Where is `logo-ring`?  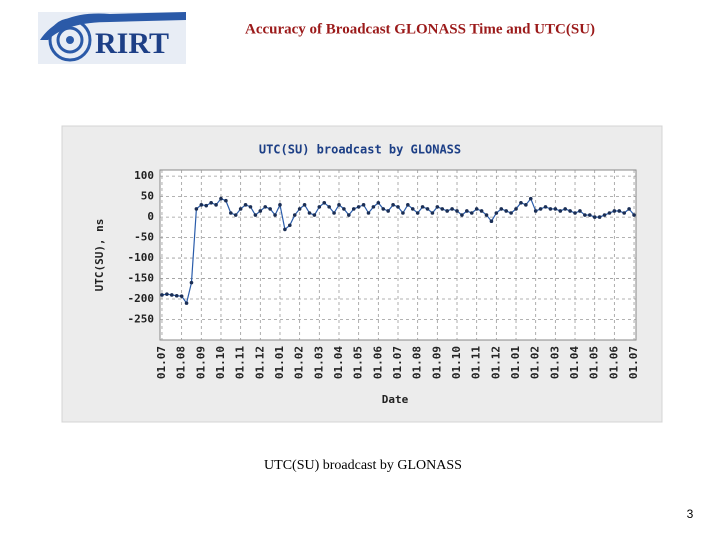 logo-ring is located at coordinates (70, 40).